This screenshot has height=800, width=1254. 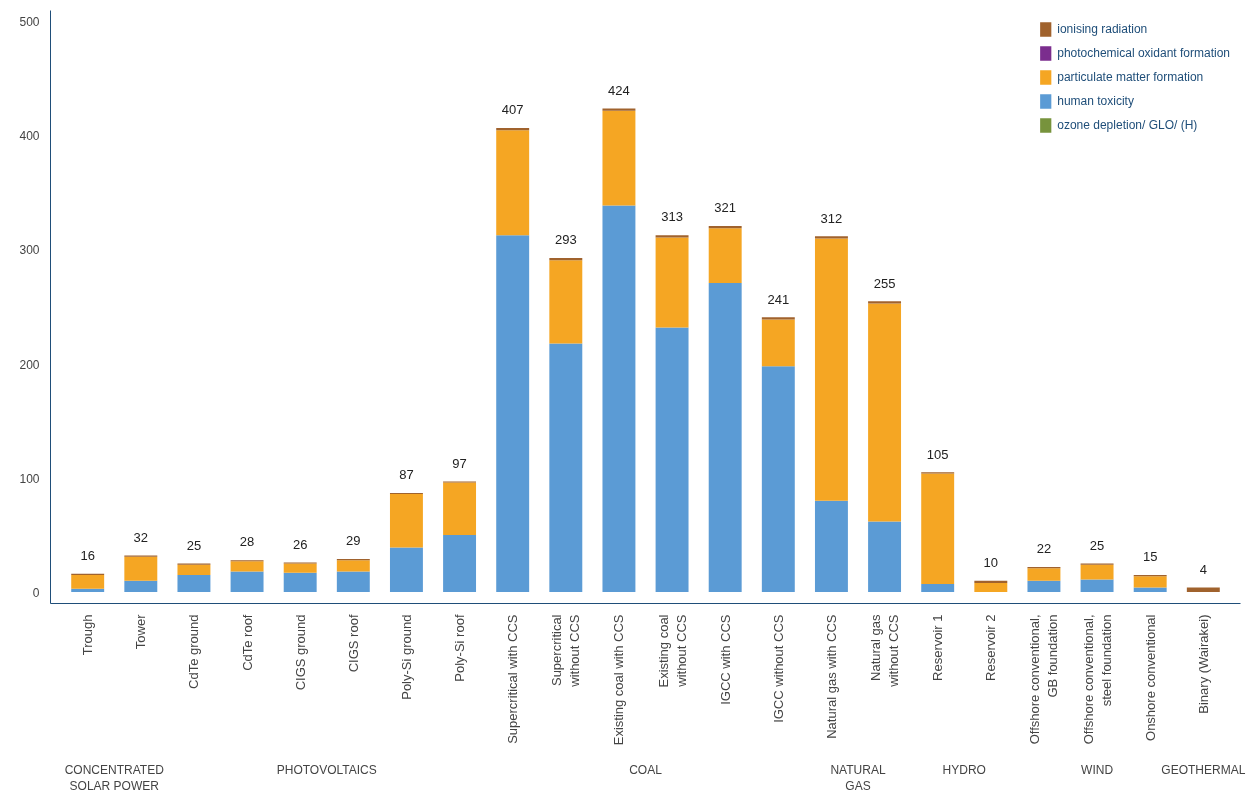 I want to click on legend-label: ozone depletion/ GLO/ (H), so click(x=1127, y=125).